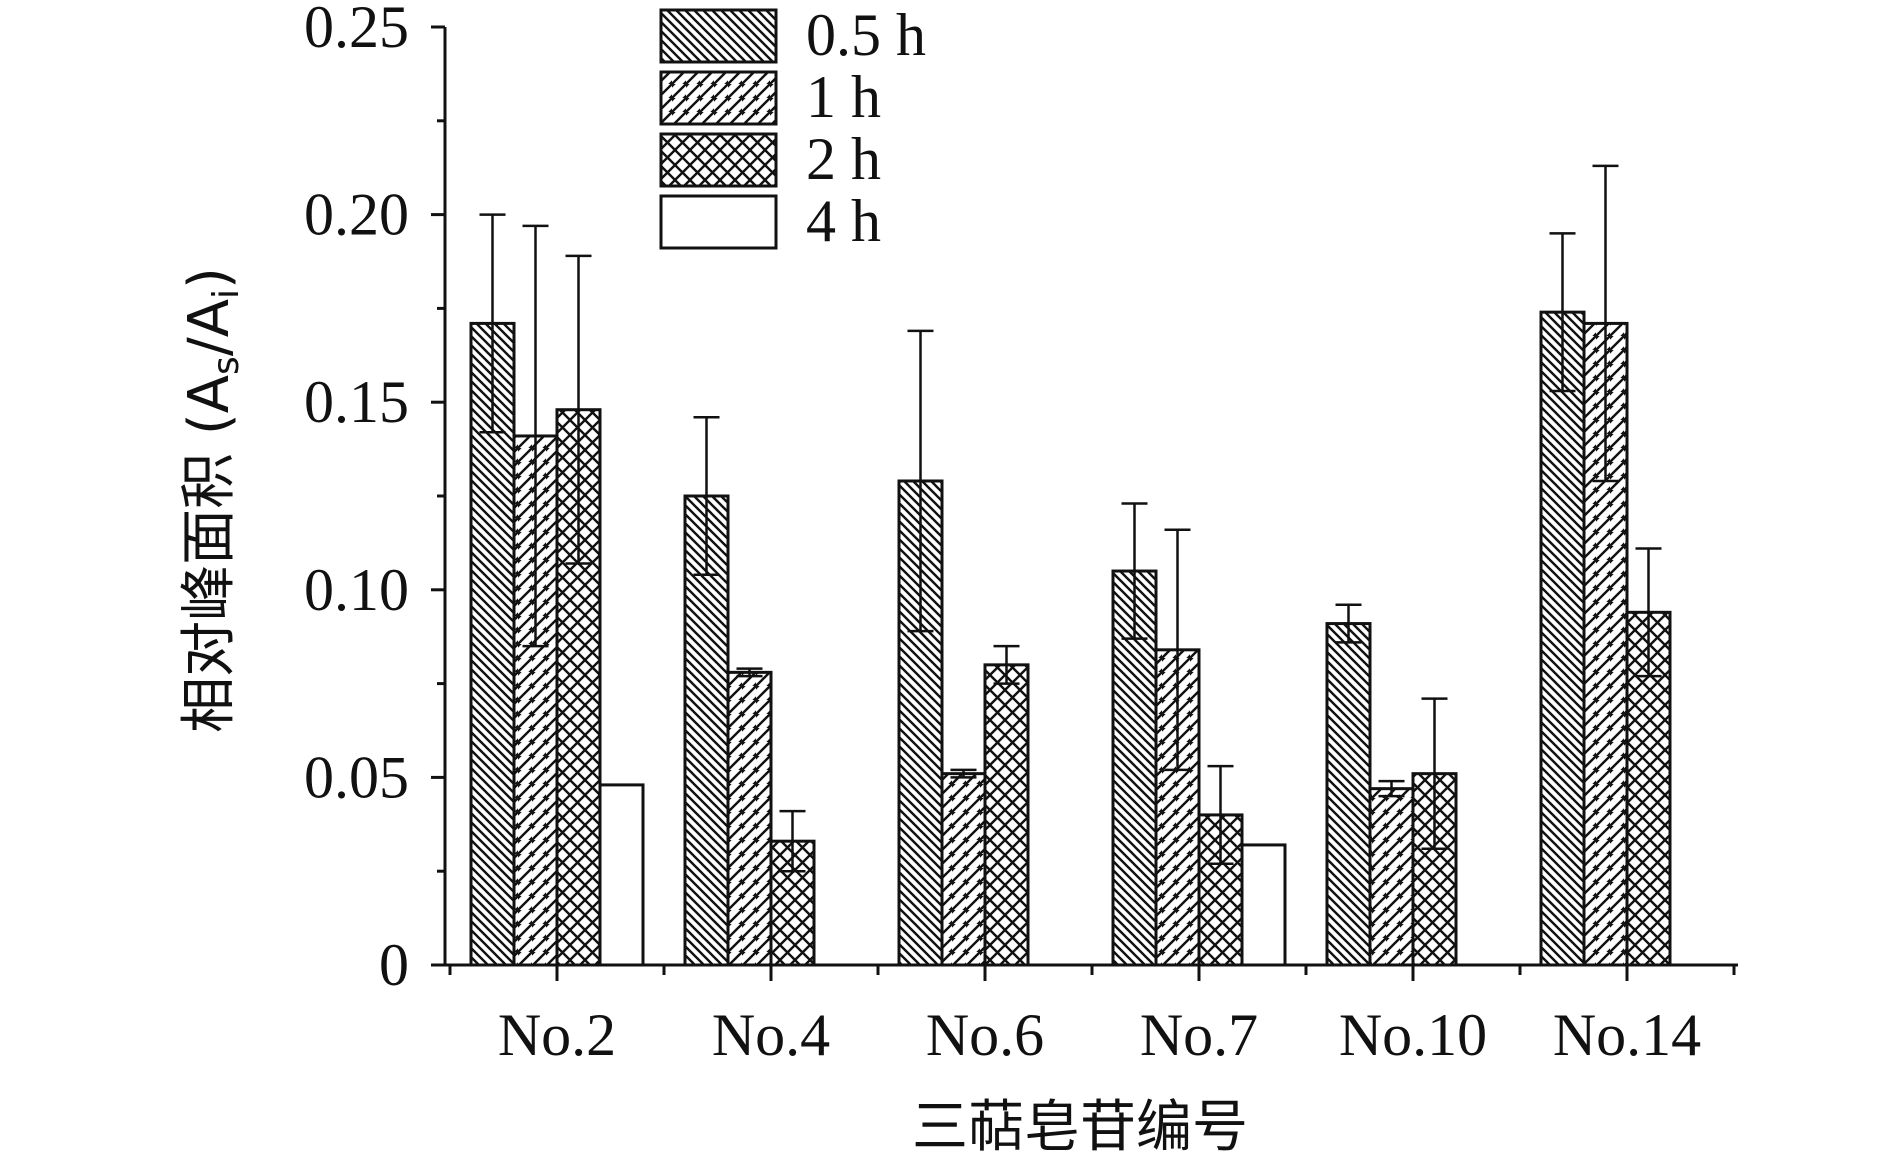 The height and width of the screenshot is (1166, 1890). What do you see at coordinates (356, 777) in the screenshot?
I see `y-tick-label: 0.05` at bounding box center [356, 777].